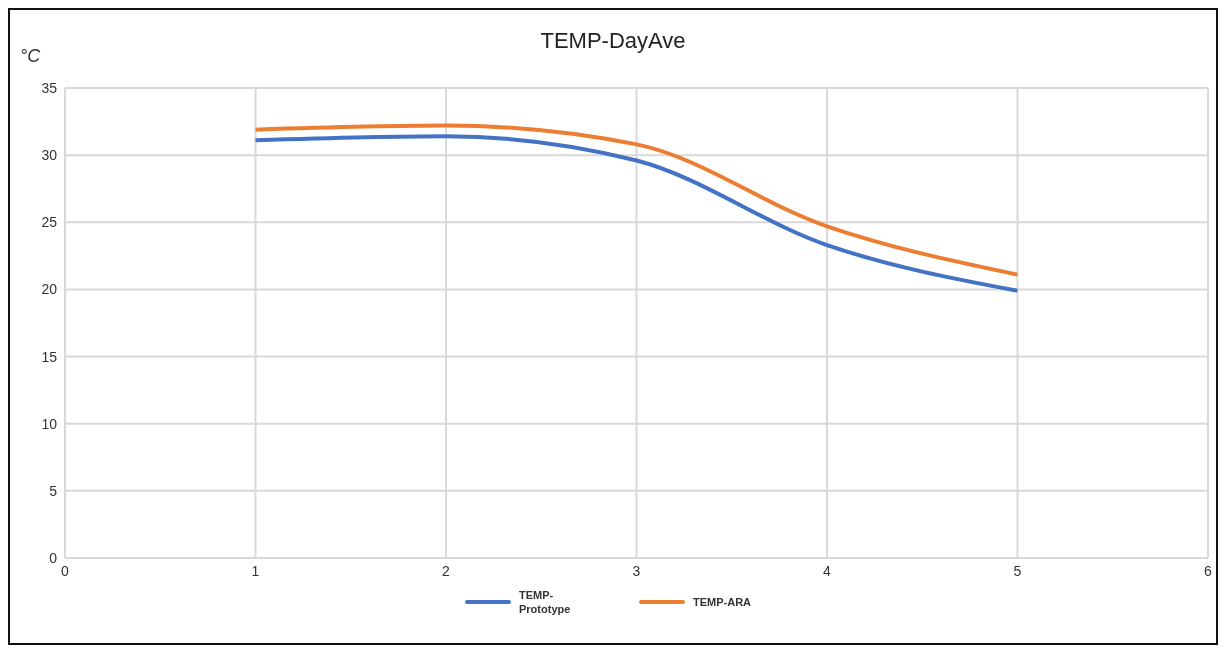  Describe the element at coordinates (49, 155) in the screenshot. I see `y-tick-label: 30` at that location.